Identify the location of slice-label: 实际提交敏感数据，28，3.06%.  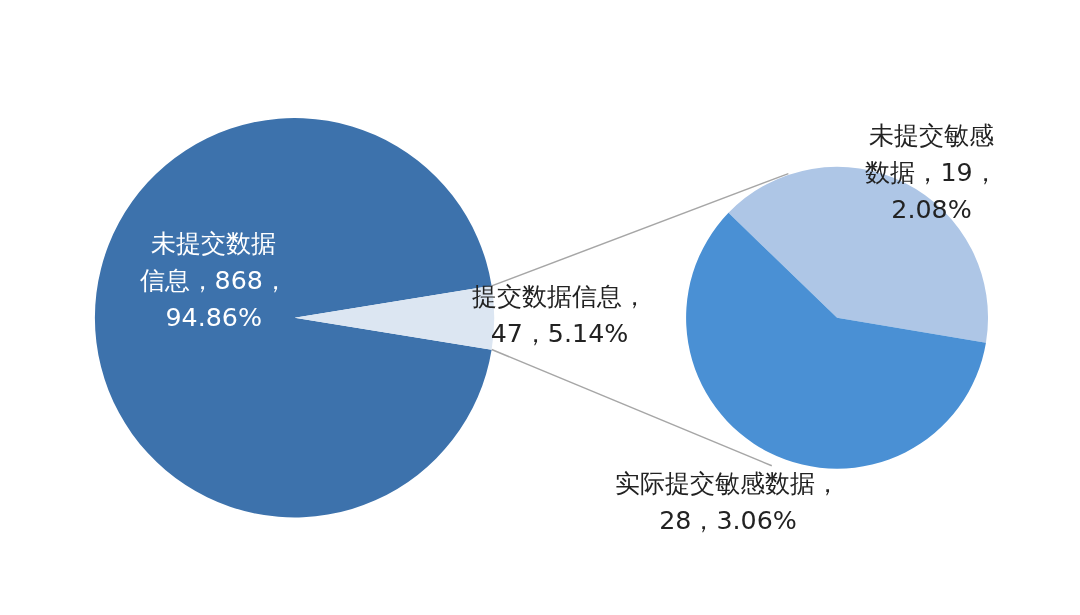
(728, 502).